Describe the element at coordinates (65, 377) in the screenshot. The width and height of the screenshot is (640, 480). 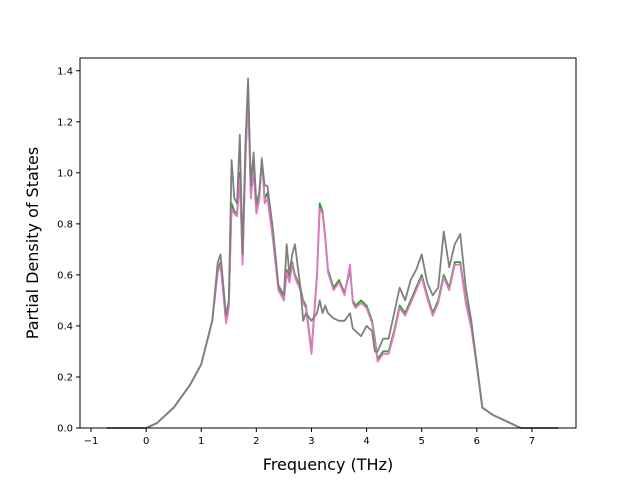
I see `y-tick-label: 0.2` at that location.